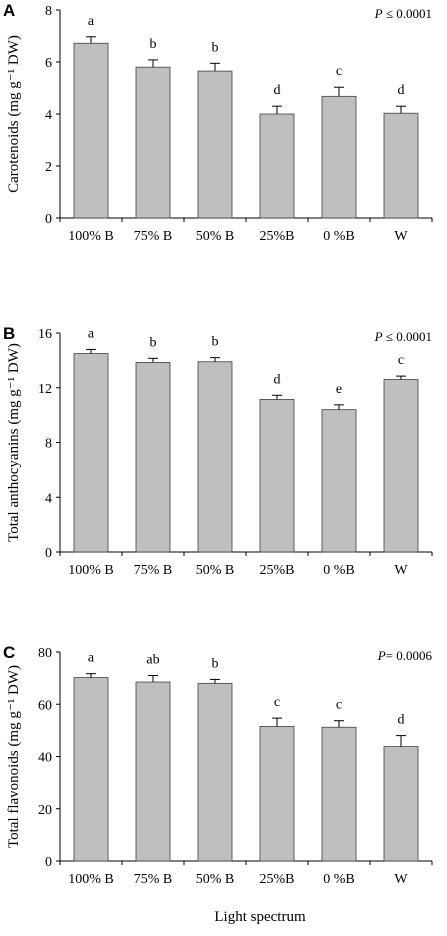 The width and height of the screenshot is (447, 936). What do you see at coordinates (215, 663) in the screenshot?
I see `panel-c-significance-letter: b` at bounding box center [215, 663].